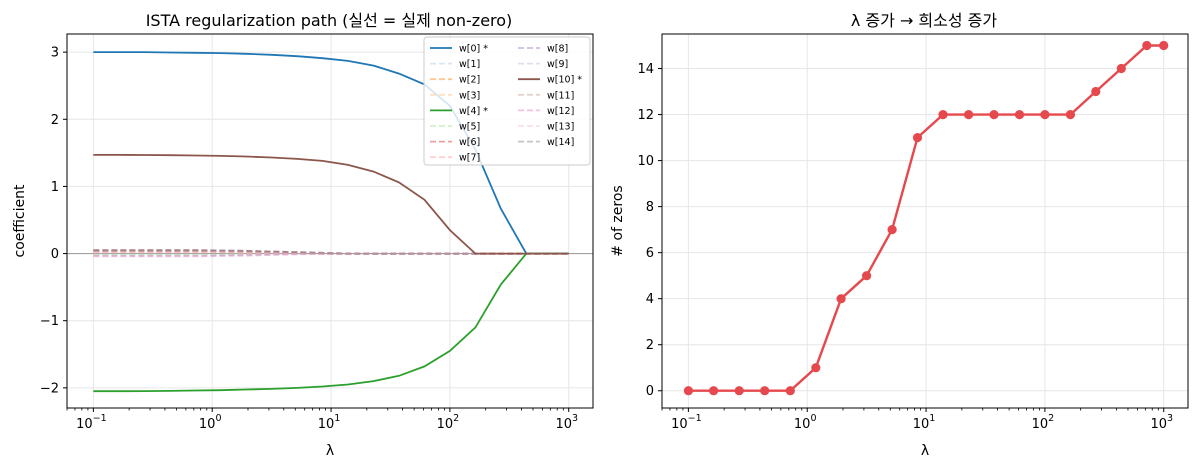 The image size is (1198, 469). I want to click on legend-label: w[13], so click(560, 127).